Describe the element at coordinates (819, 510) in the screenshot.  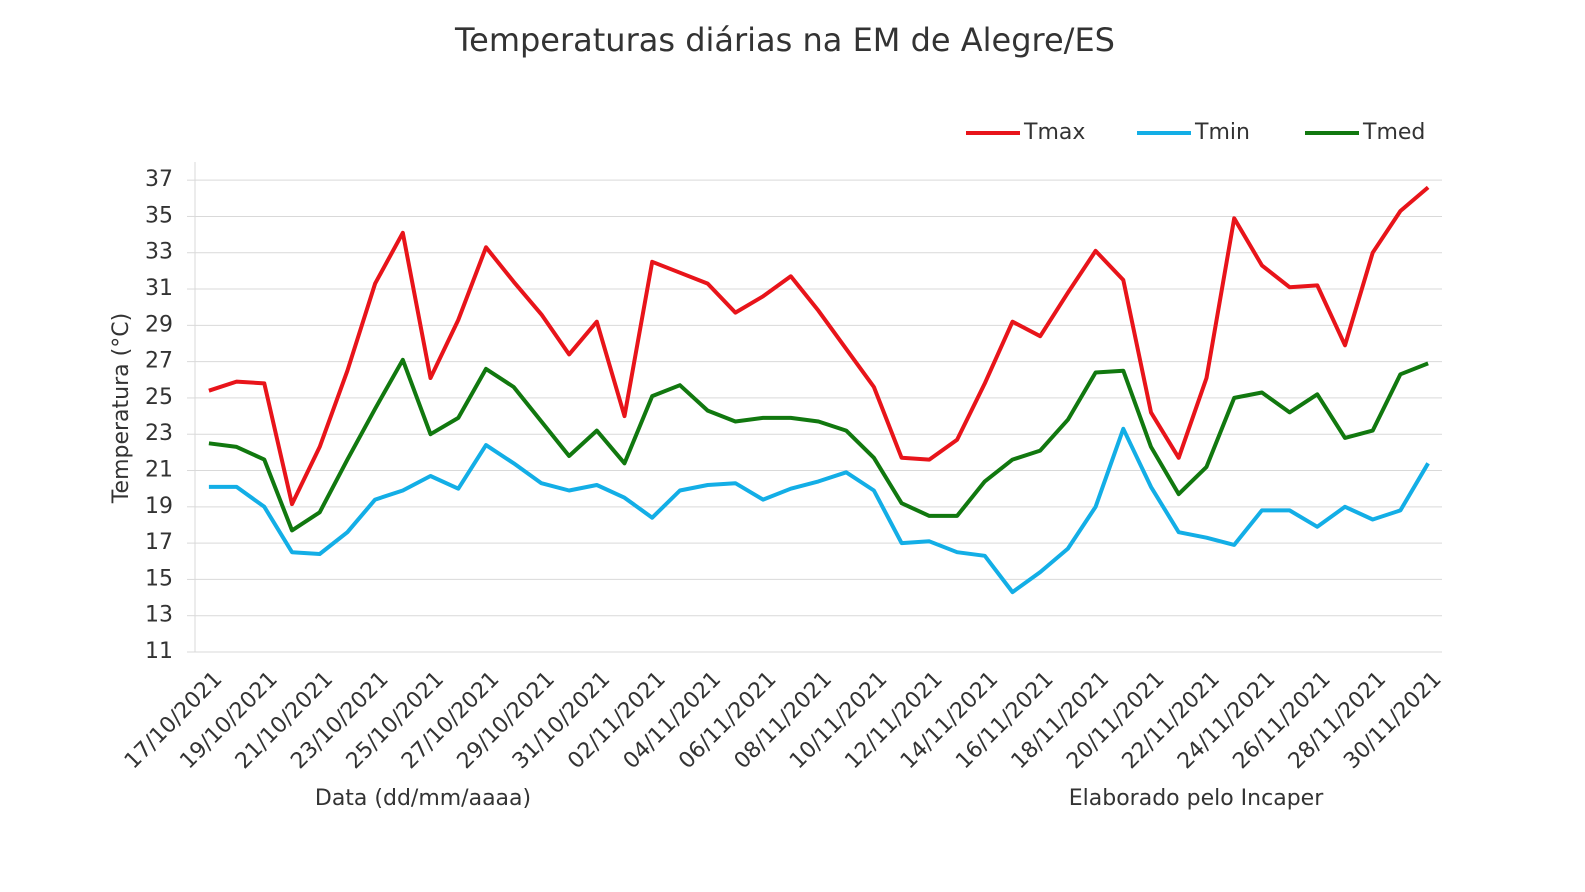
I see `series-line` at that location.